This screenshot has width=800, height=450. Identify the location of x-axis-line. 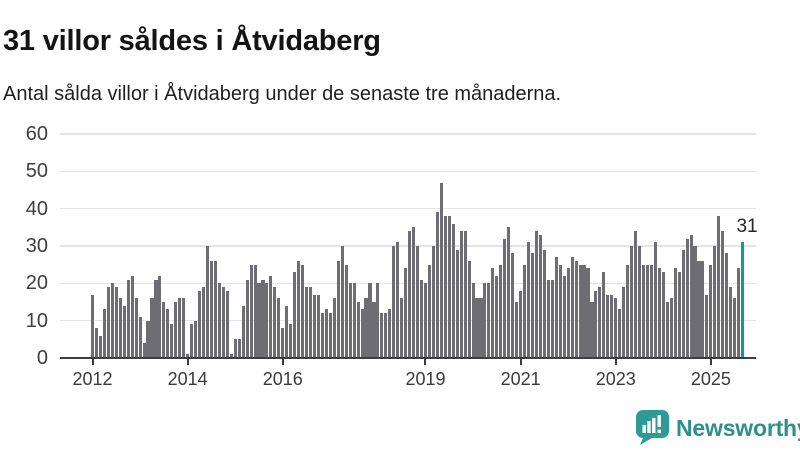
(408, 357).